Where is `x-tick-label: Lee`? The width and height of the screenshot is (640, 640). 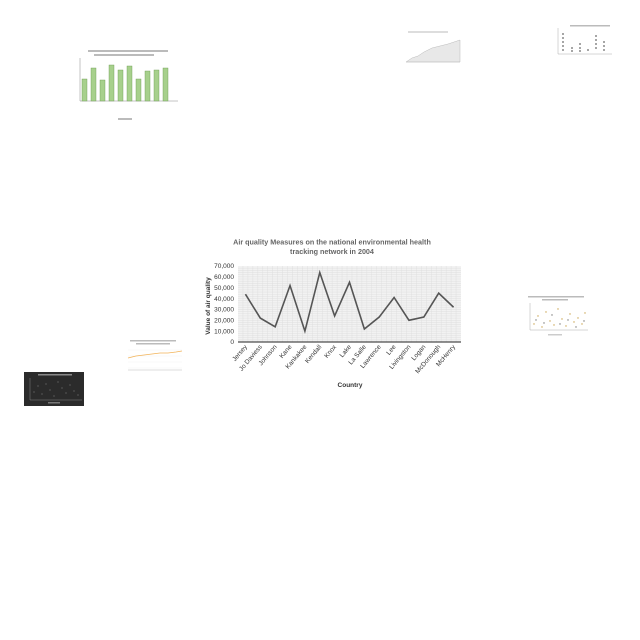 x-tick-label: Lee is located at coordinates (391, 350).